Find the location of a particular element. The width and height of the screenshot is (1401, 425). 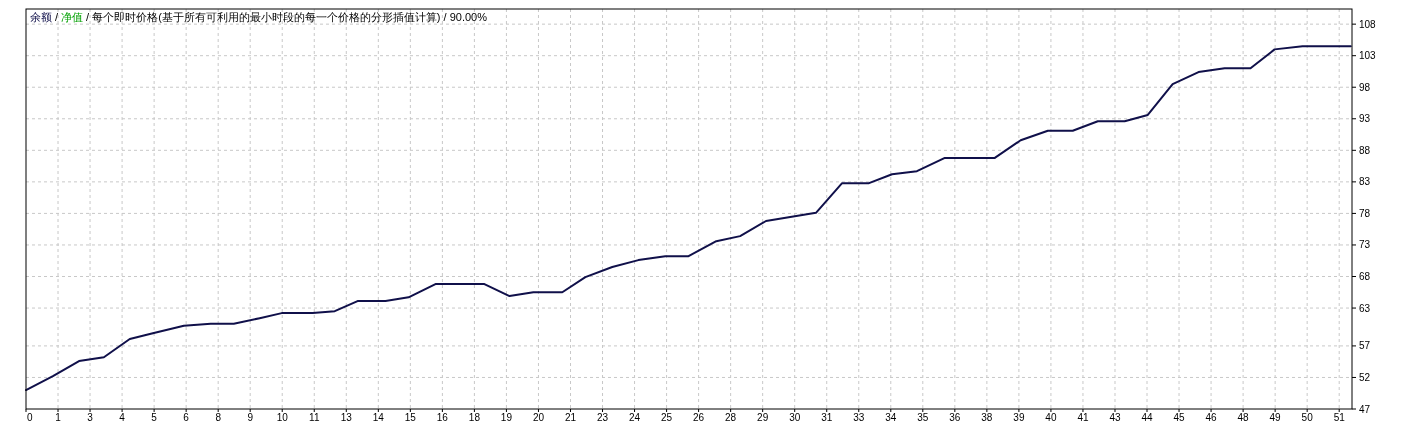

x-tick-label: 13 is located at coordinates (346, 417).